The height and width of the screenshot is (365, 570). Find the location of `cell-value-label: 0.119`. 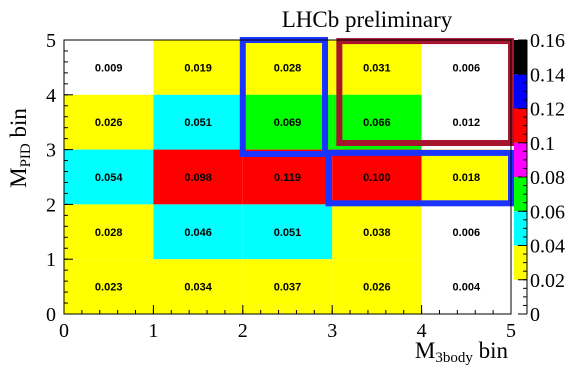

cell-value-label: 0.119 is located at coordinates (287, 178).